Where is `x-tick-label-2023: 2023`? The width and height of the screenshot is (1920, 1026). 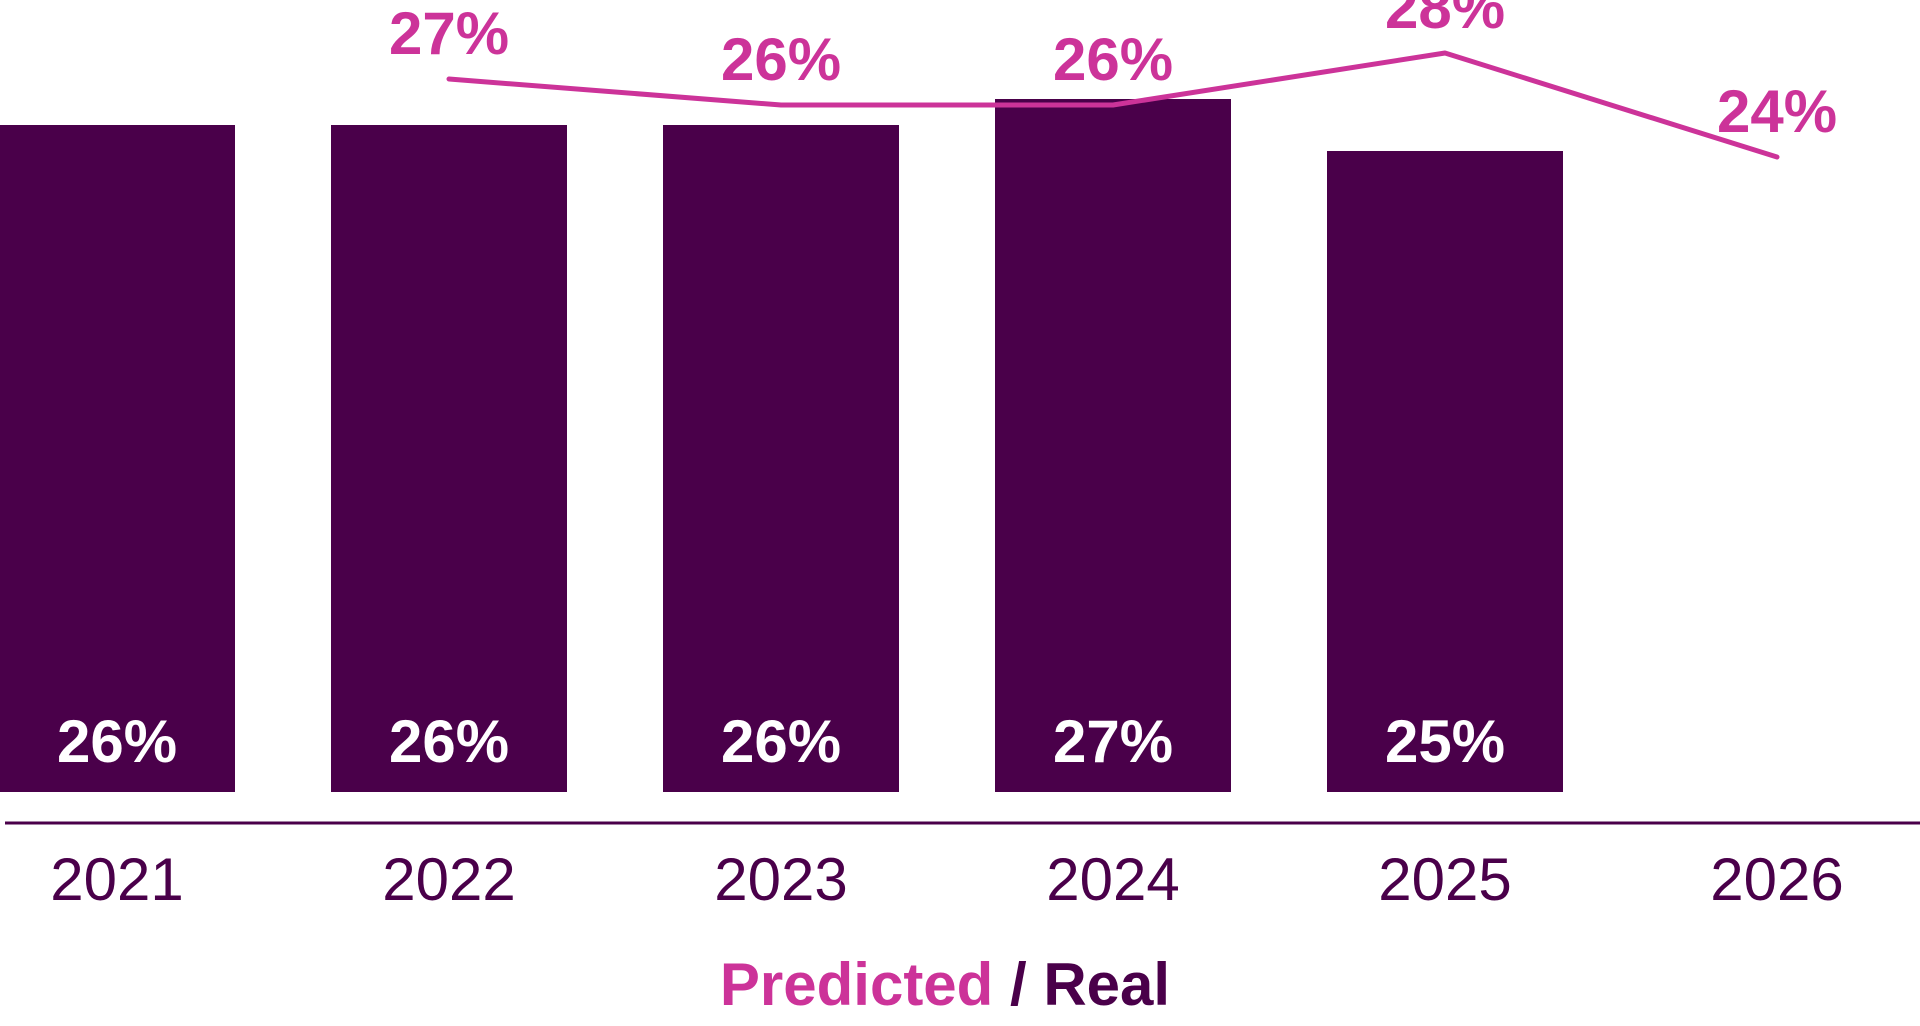
x-tick-label-2023: 2023 is located at coordinates (780, 879).